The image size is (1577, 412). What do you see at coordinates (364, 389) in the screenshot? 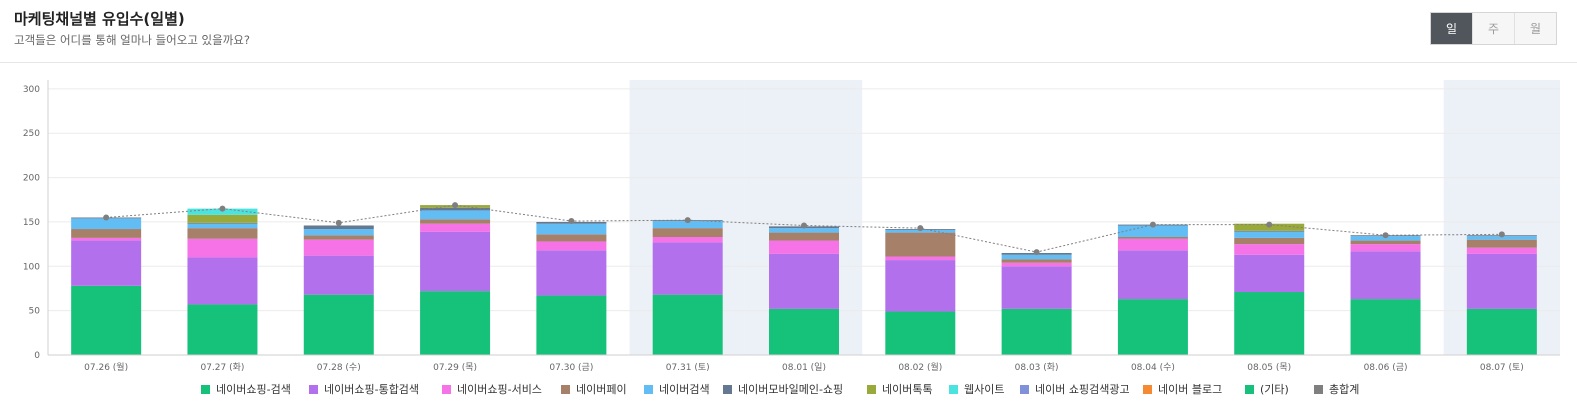
I see `legend-item: 네이버쇼핑-통합검색` at bounding box center [364, 389].